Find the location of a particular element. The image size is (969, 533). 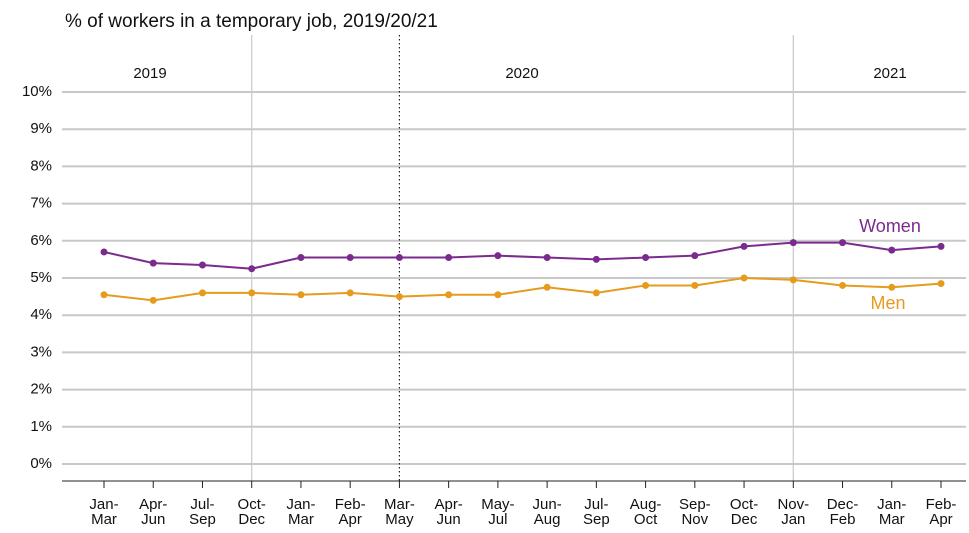

x-tick-label: Sep-Nov is located at coordinates (695, 512).